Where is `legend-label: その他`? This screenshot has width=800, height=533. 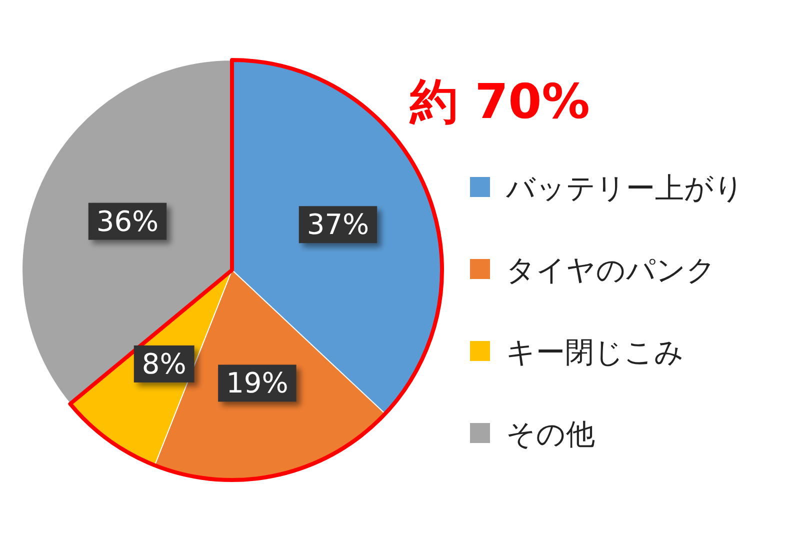
legend-label: その他 is located at coordinates (550, 434).